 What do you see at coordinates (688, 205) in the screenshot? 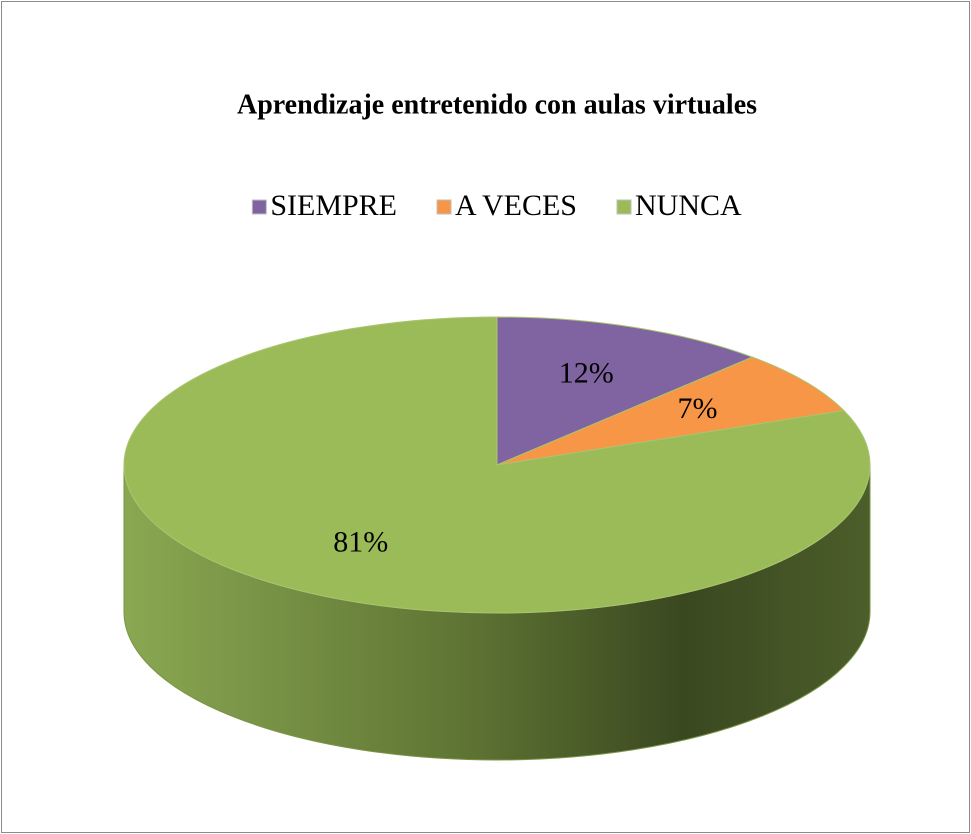
I see `legend-label: NUNCA` at bounding box center [688, 205].